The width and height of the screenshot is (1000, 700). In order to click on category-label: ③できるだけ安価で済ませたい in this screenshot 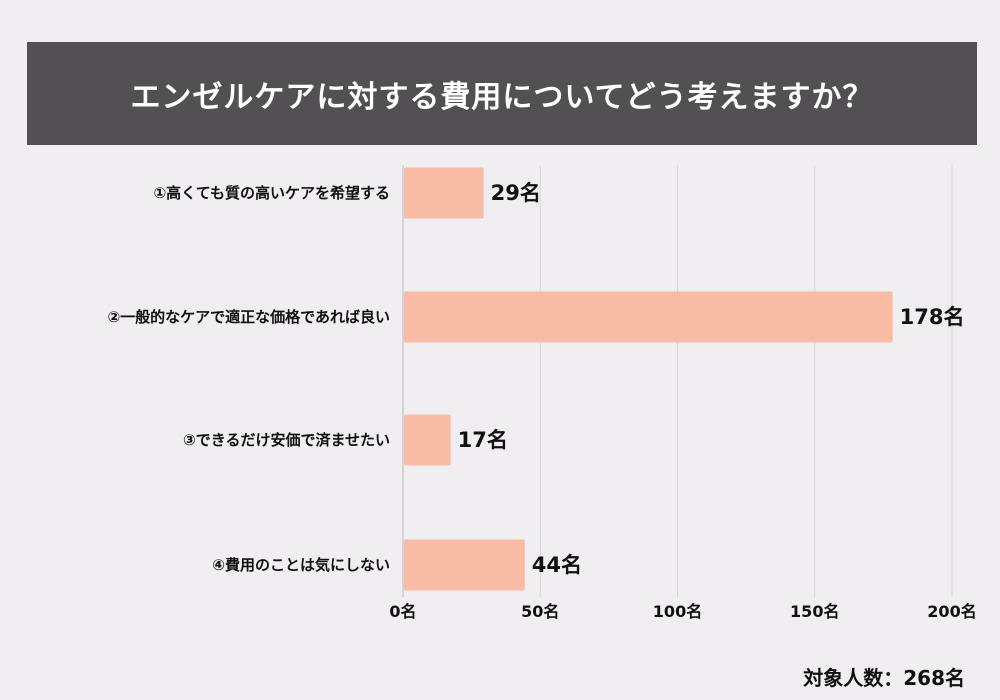, I will do `click(286, 440)`.